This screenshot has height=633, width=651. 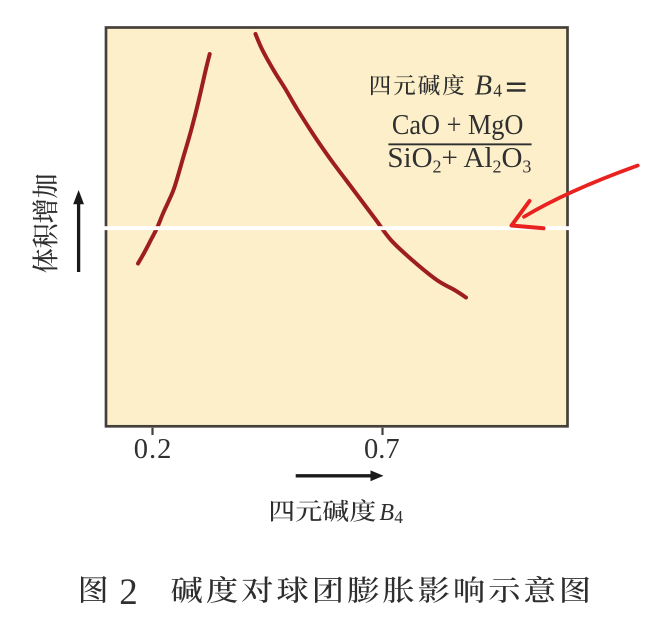 I want to click on svg-text: 3, so click(x=526, y=167).